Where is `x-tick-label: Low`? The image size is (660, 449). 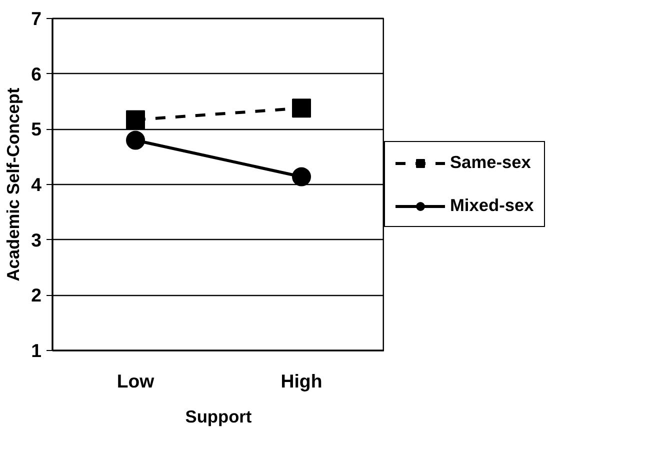
x-tick-label: Low is located at coordinates (135, 381).